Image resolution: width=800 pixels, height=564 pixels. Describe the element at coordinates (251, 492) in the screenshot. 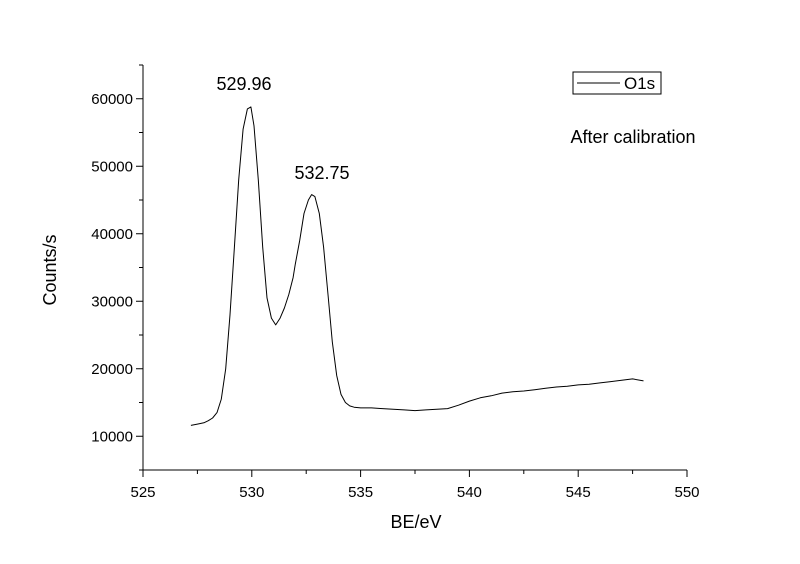

I see `x-tick-label: 530` at that location.